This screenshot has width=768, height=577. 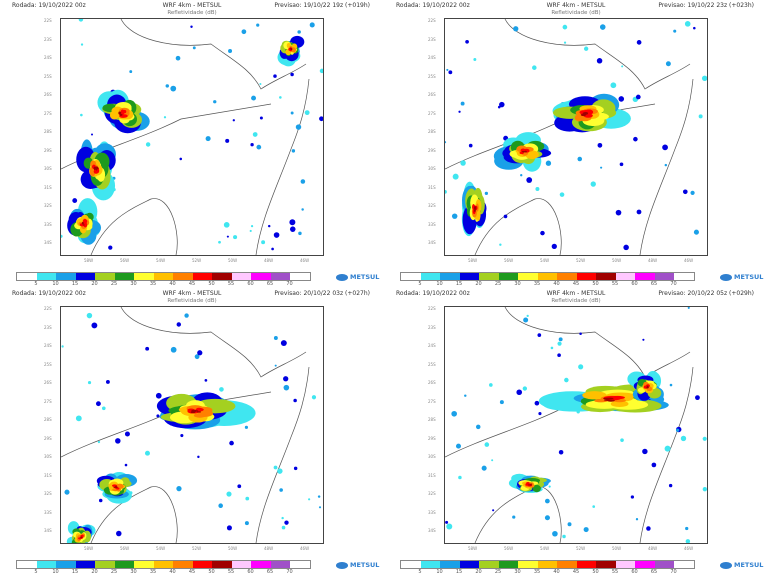 What do you see at coordinates (365, 565) in the screenshot?
I see `logo-text: METSUL` at bounding box center [365, 565].